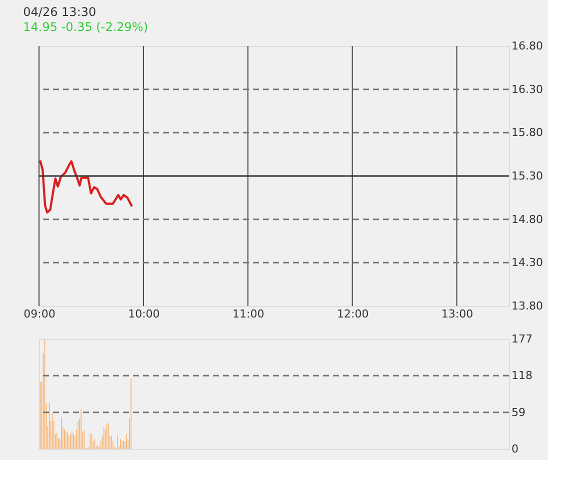 The width and height of the screenshot is (580, 500). What do you see at coordinates (457, 314) in the screenshot?
I see `x-tick-label: 13:00` at bounding box center [457, 314].